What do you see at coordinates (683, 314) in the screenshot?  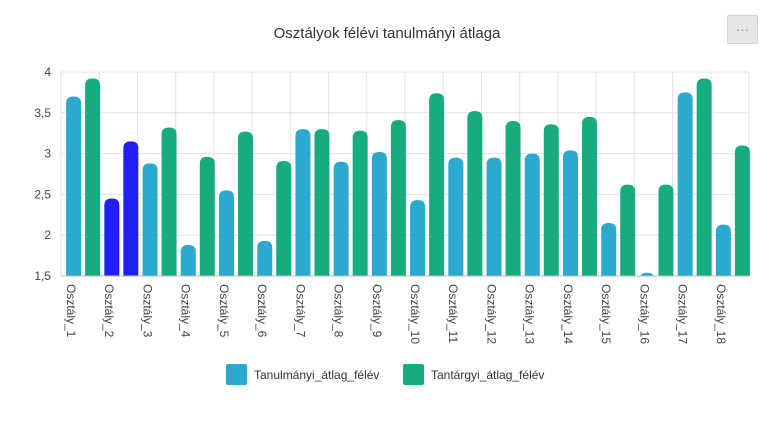 I see `x-tick-label: Osztály_17` at bounding box center [683, 314].